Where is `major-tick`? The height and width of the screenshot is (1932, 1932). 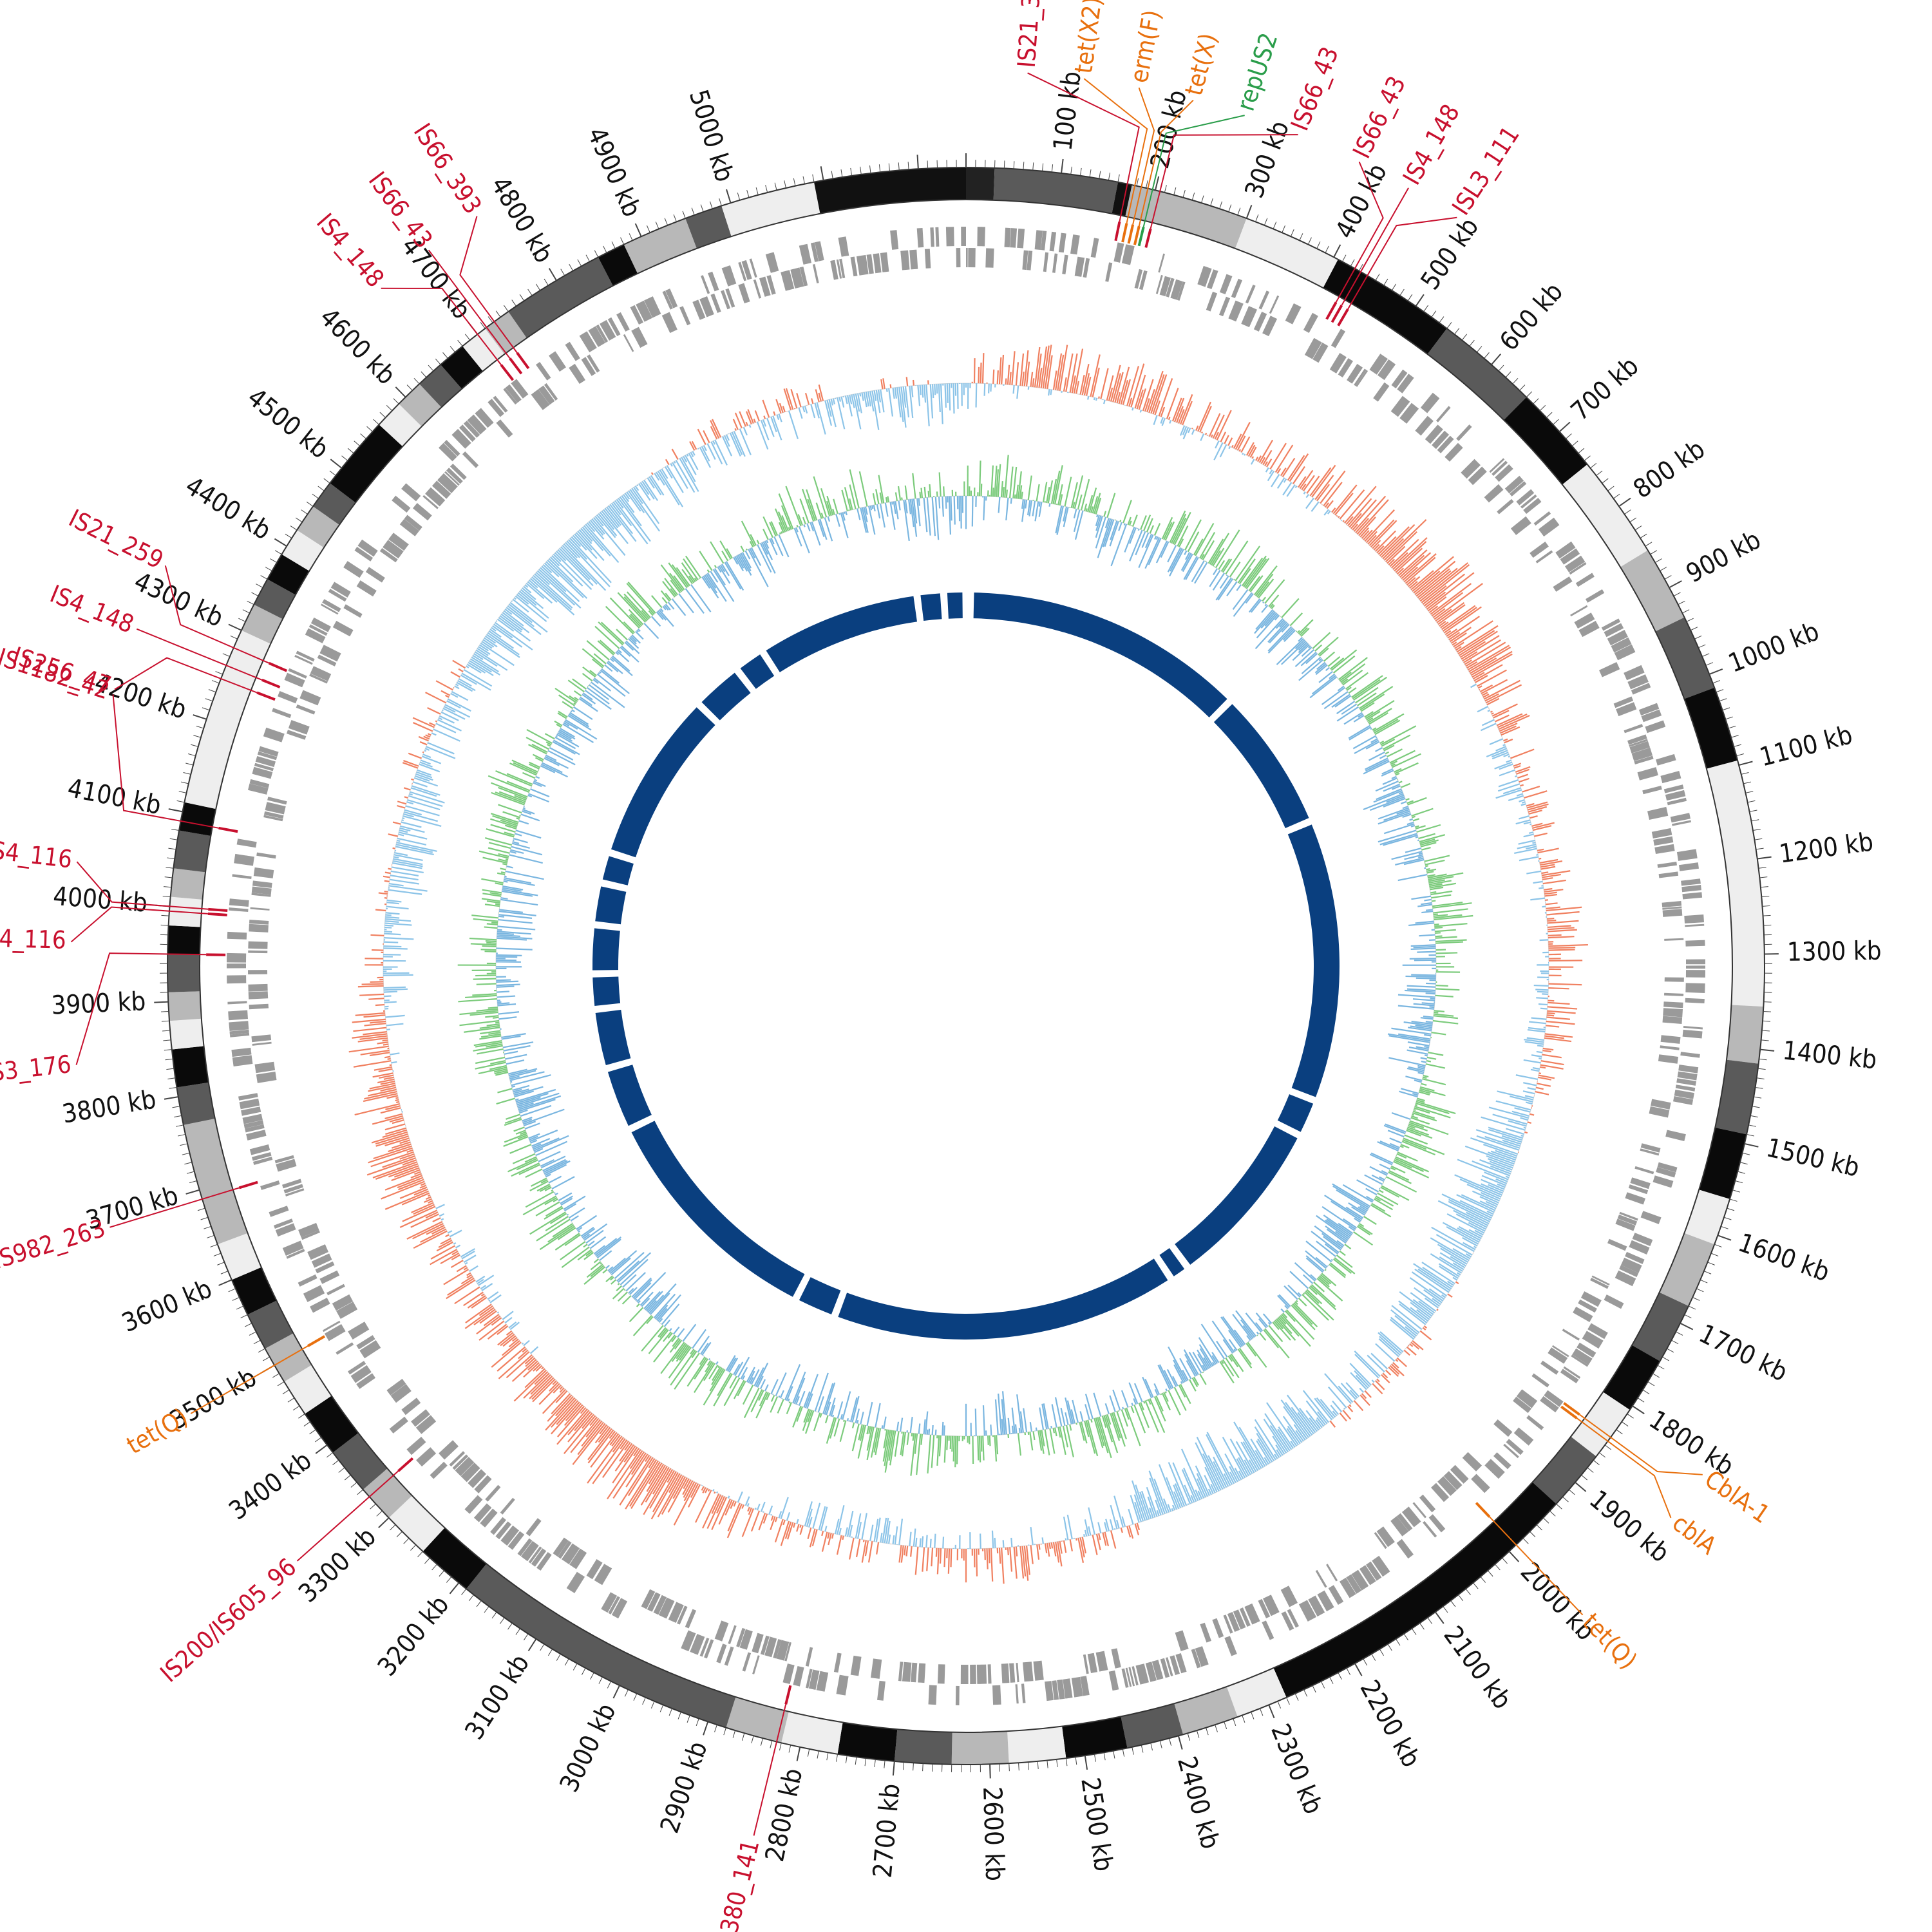 major-tick is located at coordinates (1624, 502).